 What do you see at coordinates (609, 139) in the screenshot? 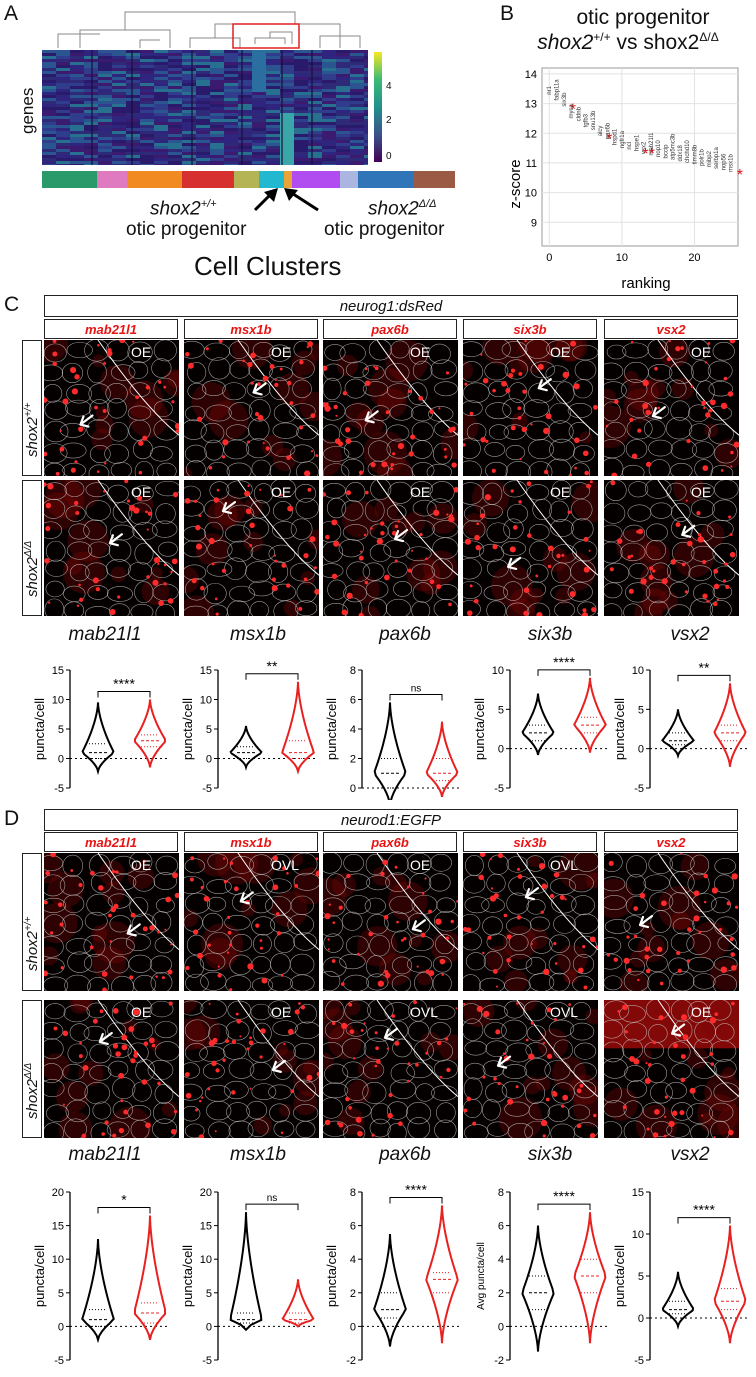
I see `significance-star: *` at bounding box center [609, 139].